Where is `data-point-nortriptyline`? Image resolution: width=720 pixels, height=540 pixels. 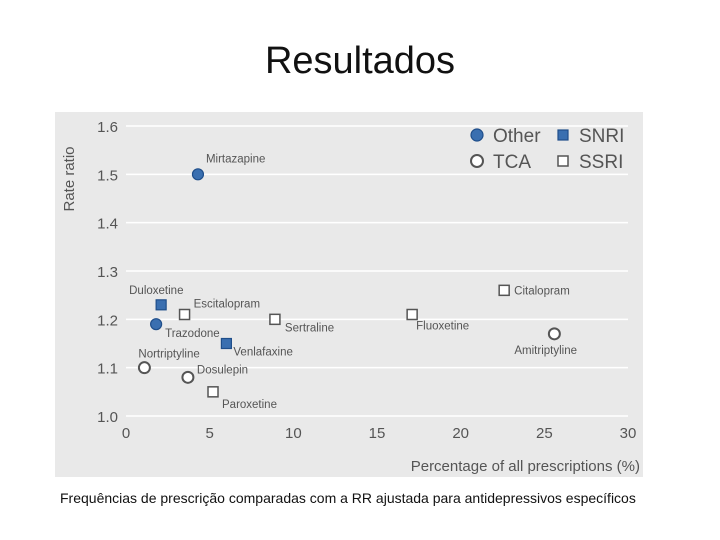 data-point-nortriptyline is located at coordinates (144, 368).